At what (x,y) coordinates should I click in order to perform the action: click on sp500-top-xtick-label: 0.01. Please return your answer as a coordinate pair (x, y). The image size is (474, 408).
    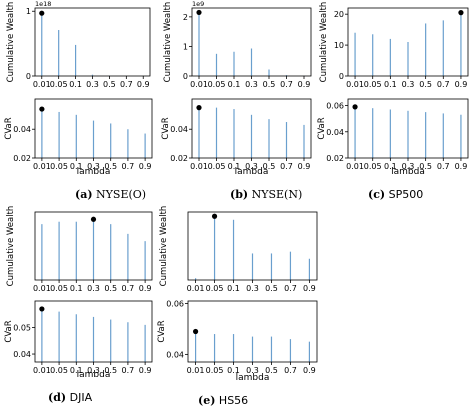
    Looking at the image, I should click on (355, 84).